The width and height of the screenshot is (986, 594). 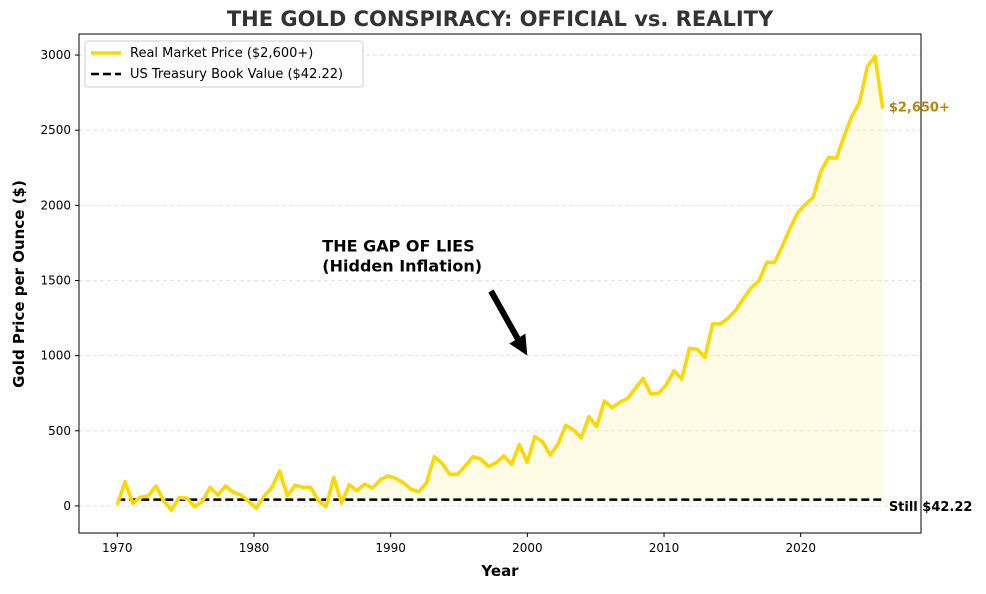 I want to click on legend-label-market: Real Market Price ($2,600+), so click(x=221, y=53).